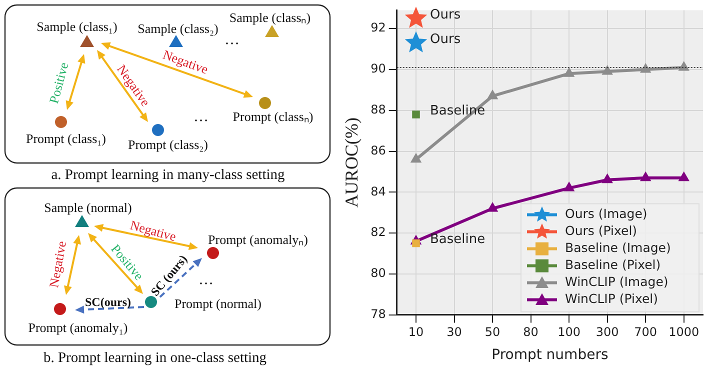  Describe the element at coordinates (218, 303) in the screenshot. I see `text: Prompt (normal)` at that location.